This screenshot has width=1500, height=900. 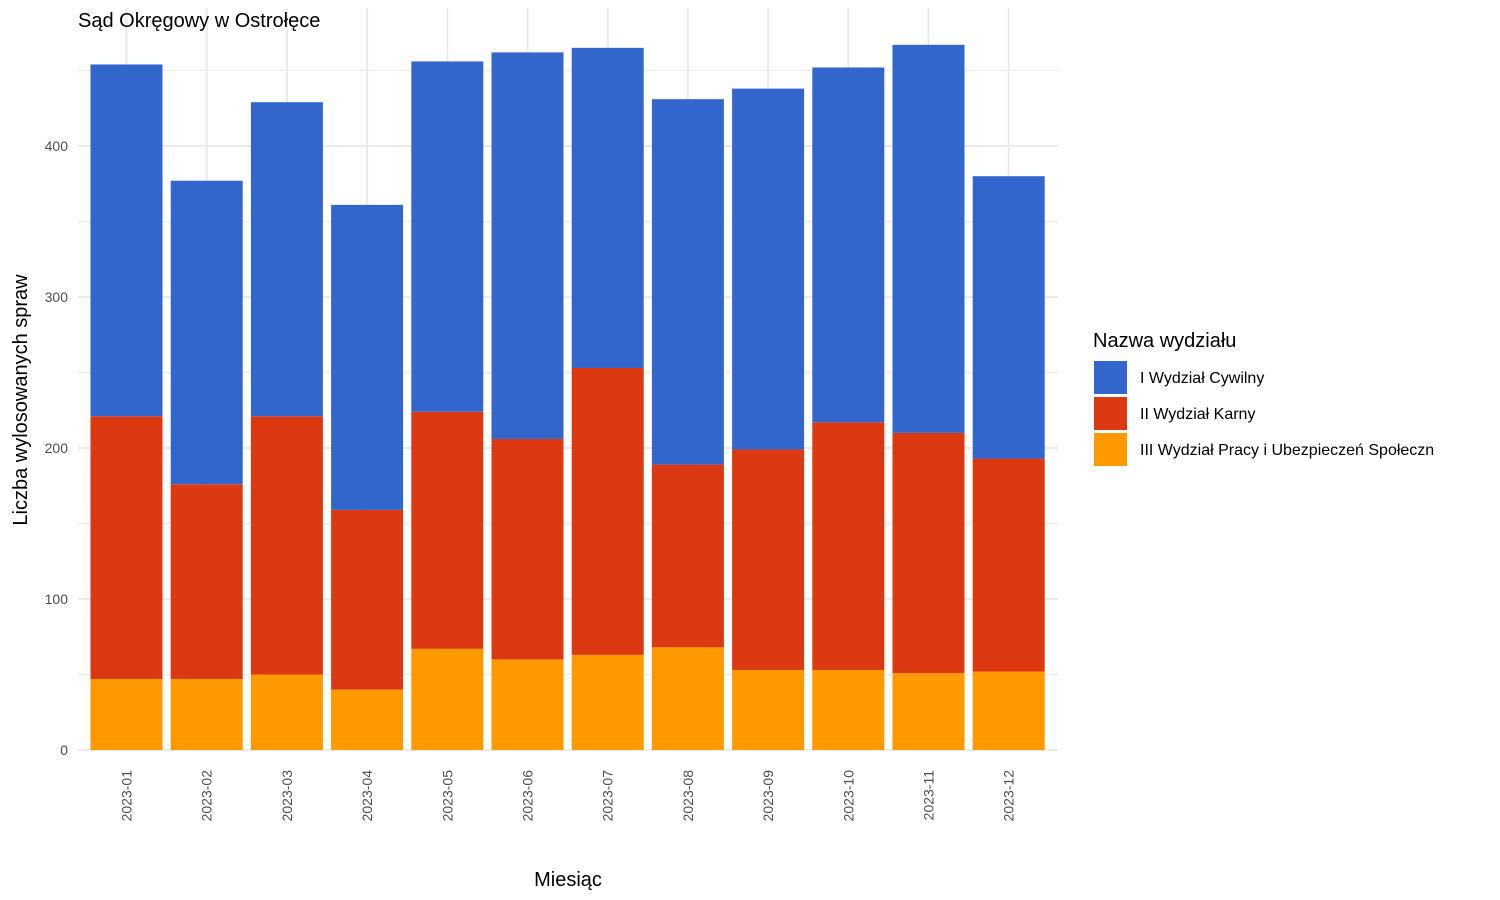 I want to click on x-tick-label: 2023-06, so click(x=528, y=796).